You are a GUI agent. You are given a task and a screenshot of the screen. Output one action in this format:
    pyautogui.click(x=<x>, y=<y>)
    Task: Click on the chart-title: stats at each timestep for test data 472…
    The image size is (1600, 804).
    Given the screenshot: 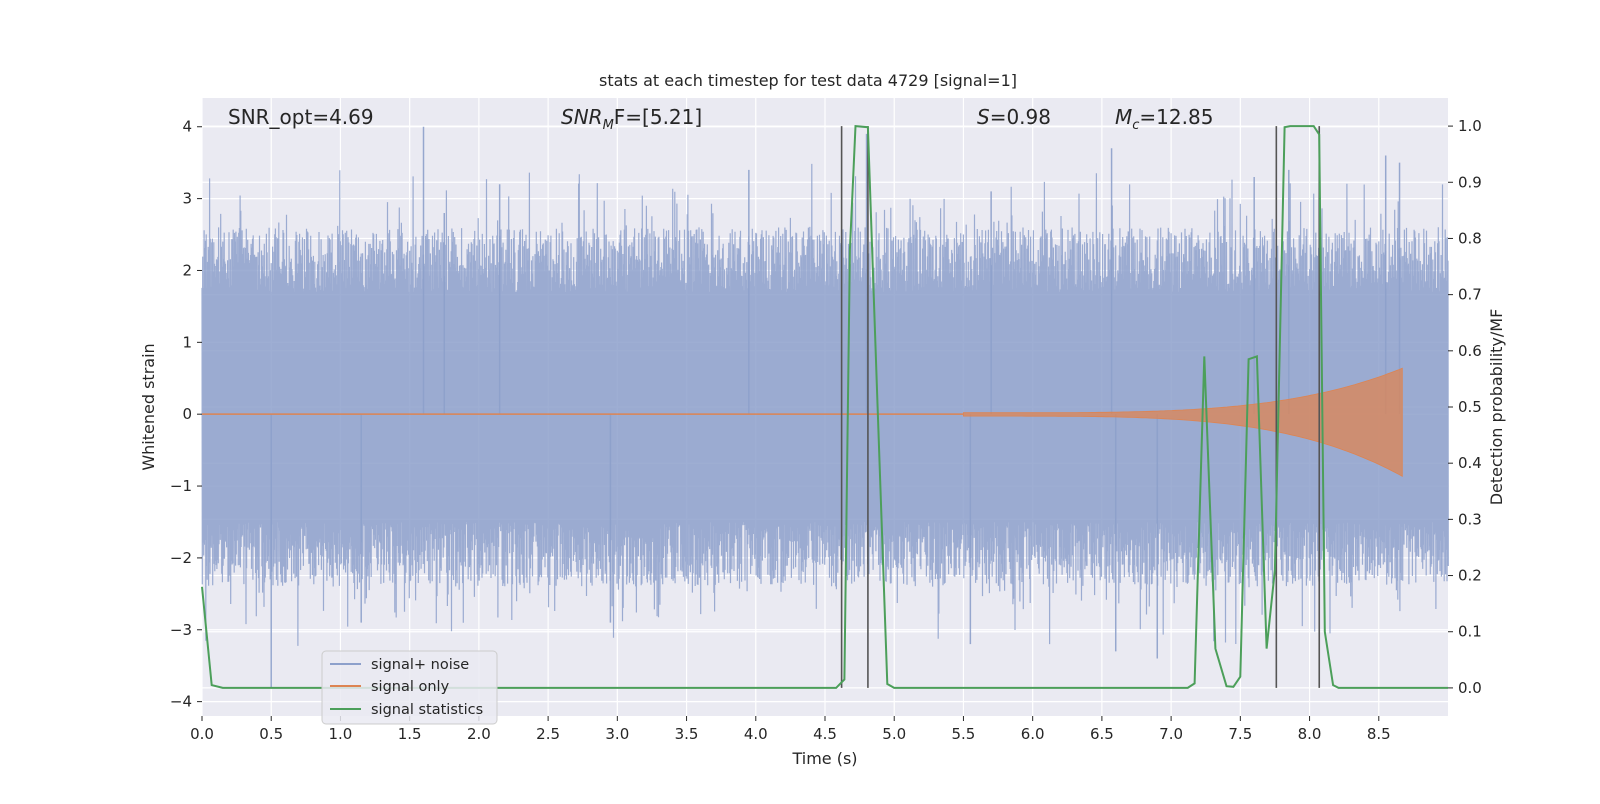 What is the action you would take?
    pyautogui.click(x=808, y=80)
    